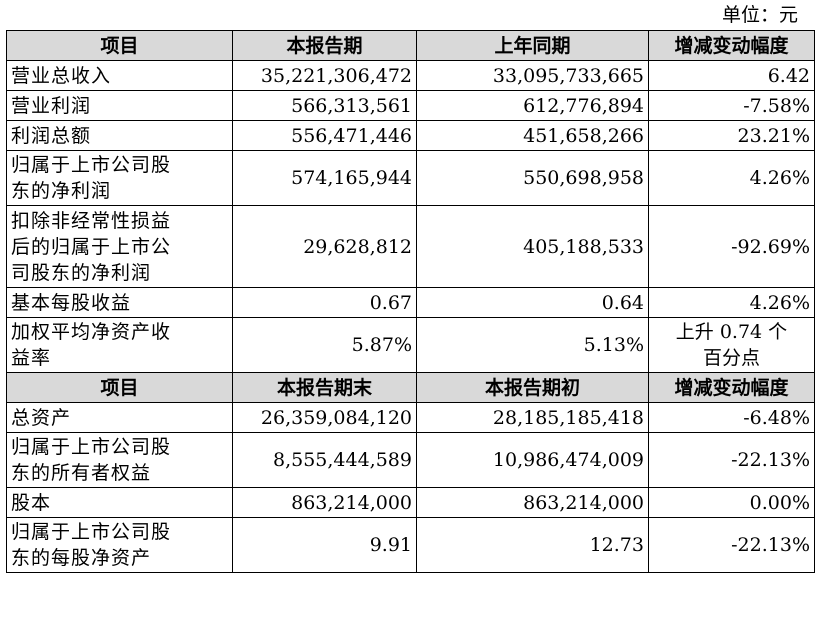 The height and width of the screenshot is (633, 820). I want to click on cell-previous: 451,658,266, so click(532, 135).